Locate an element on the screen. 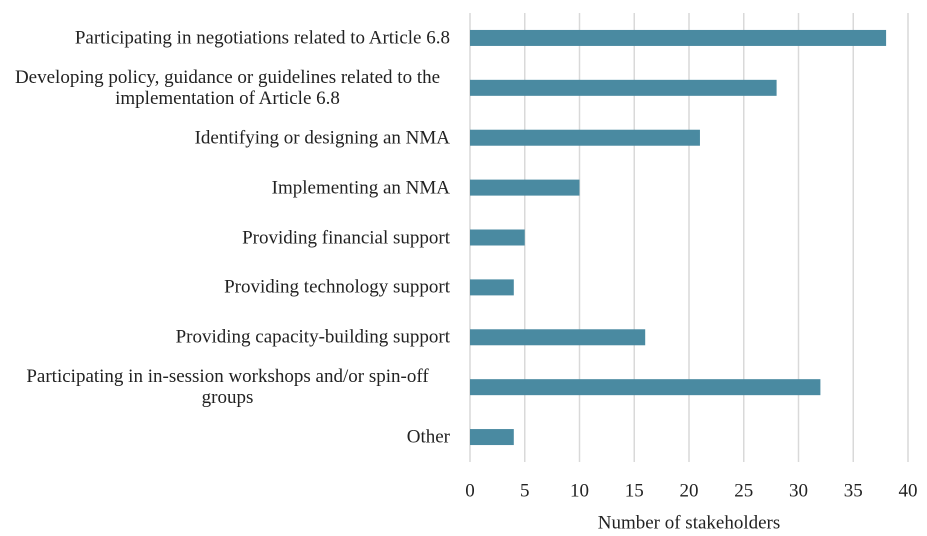  y-tick-label: Other is located at coordinates (428, 437).